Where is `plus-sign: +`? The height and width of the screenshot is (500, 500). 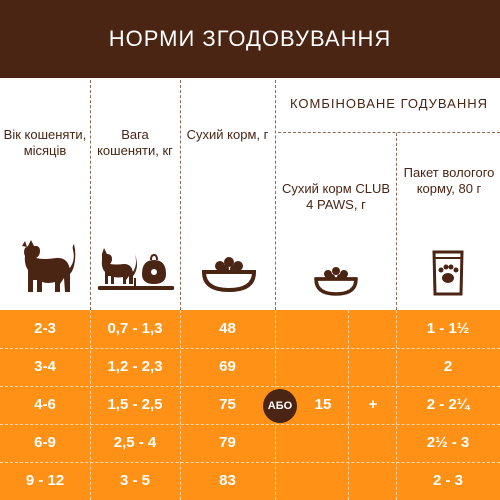
plus-sign: + is located at coordinates (373, 404).